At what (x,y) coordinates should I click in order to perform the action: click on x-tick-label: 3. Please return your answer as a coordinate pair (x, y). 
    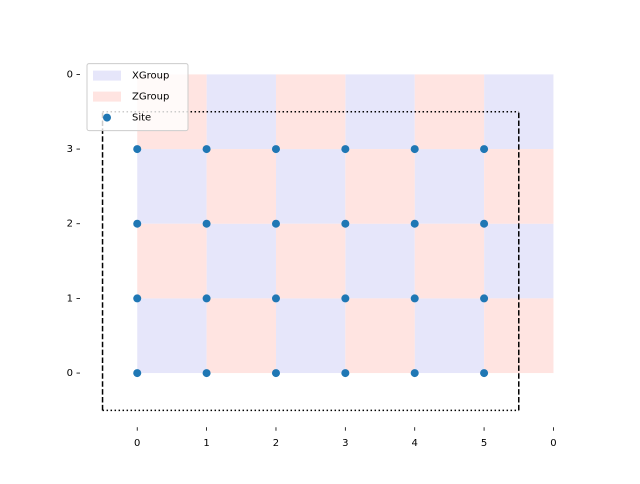
    Looking at the image, I should click on (345, 443).